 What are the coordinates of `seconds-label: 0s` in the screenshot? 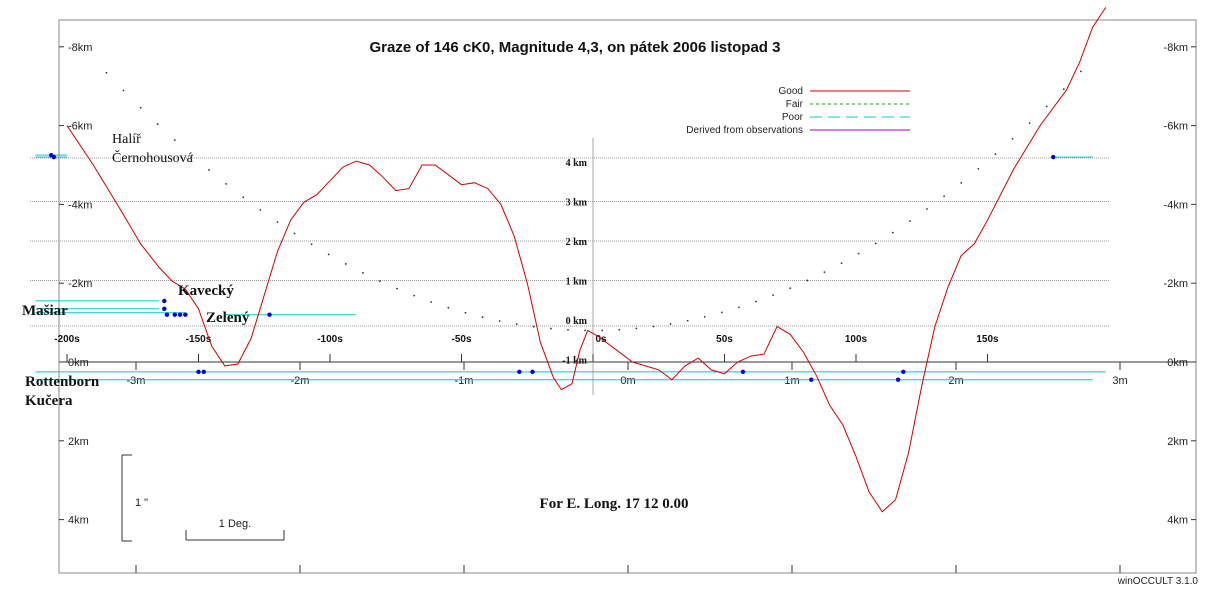 It's located at (601, 339).